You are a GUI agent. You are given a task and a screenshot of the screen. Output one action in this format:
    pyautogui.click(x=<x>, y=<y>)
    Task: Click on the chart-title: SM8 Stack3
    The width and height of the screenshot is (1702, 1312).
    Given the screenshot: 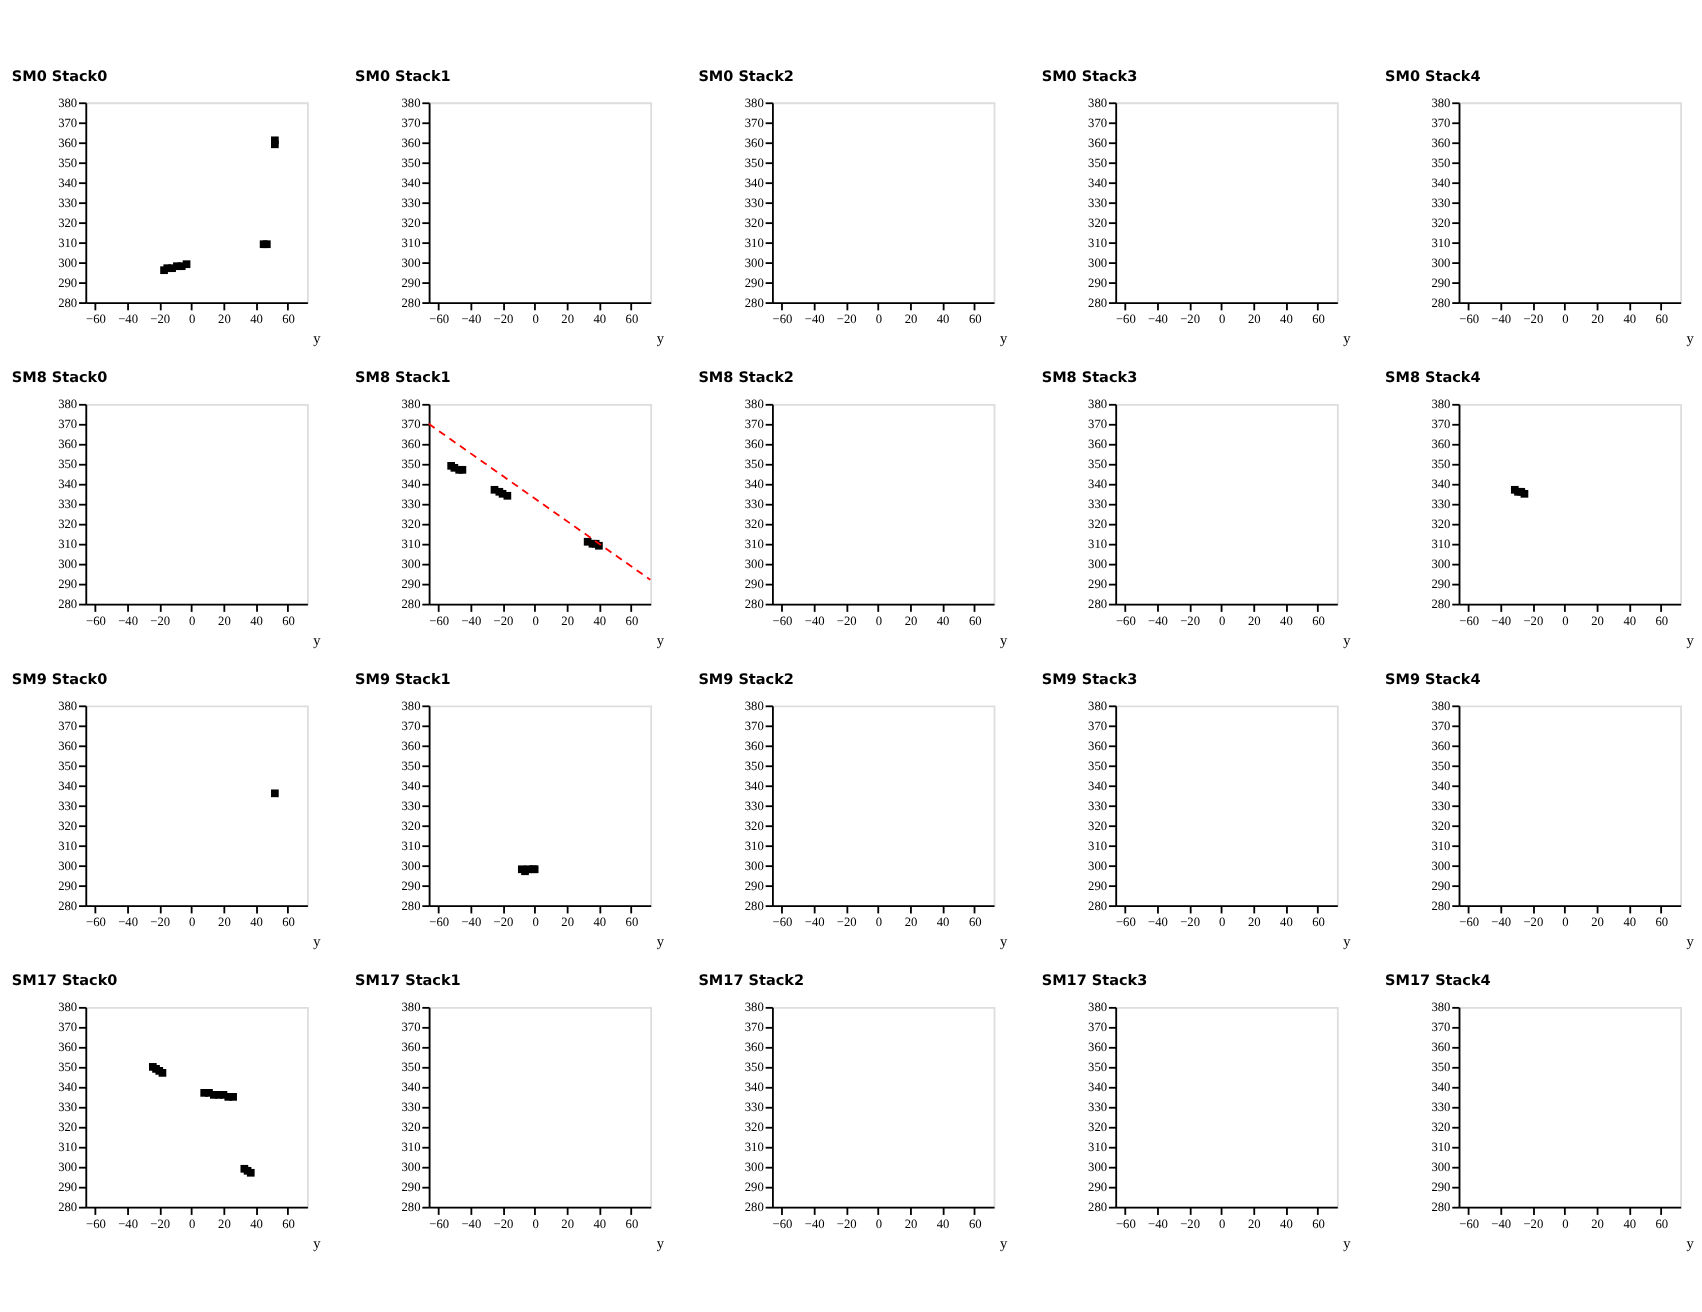 What is the action you would take?
    pyautogui.click(x=1089, y=377)
    